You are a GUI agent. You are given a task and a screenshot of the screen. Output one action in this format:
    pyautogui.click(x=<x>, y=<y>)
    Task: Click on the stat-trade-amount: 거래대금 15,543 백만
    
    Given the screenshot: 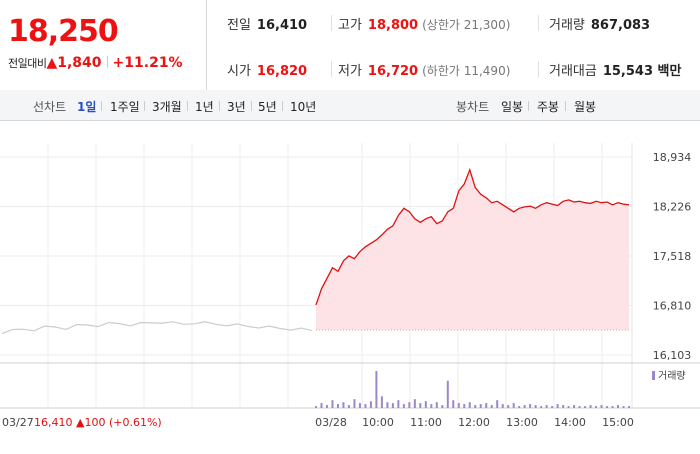 What is the action you would take?
    pyautogui.click(x=615, y=69)
    